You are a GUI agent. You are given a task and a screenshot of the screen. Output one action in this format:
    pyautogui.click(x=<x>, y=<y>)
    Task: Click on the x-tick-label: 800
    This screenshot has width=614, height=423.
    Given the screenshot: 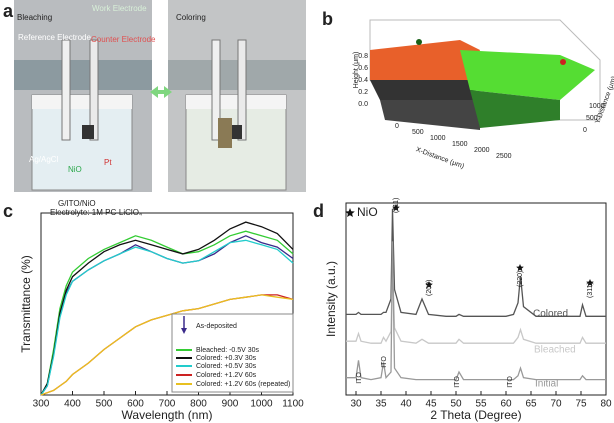 What is the action you would take?
    pyautogui.click(x=198, y=404)
    